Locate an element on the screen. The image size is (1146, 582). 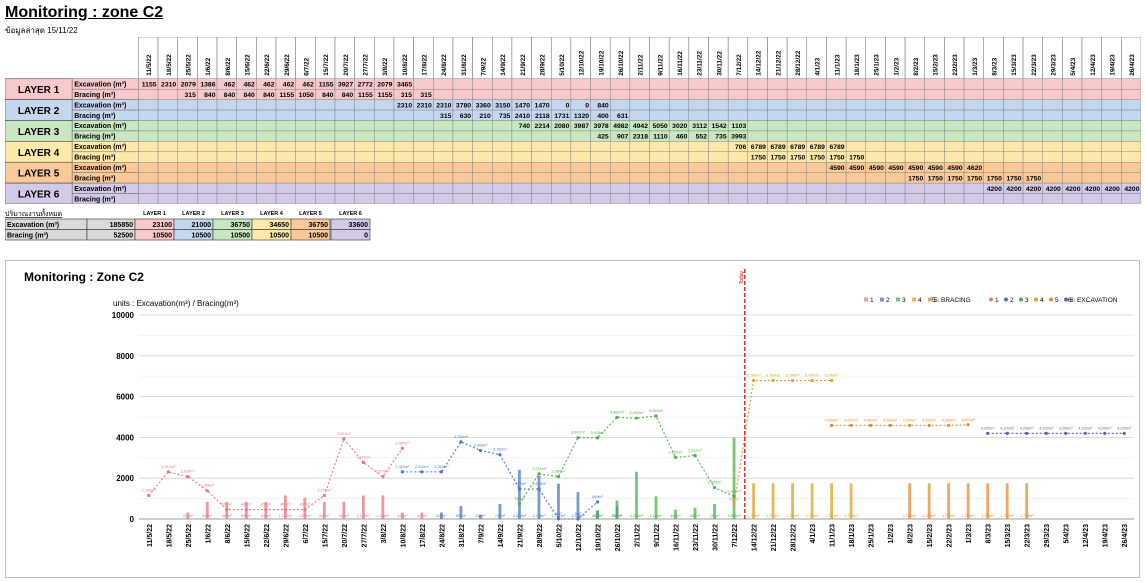
cell-value: 1750 is located at coordinates (935, 178).